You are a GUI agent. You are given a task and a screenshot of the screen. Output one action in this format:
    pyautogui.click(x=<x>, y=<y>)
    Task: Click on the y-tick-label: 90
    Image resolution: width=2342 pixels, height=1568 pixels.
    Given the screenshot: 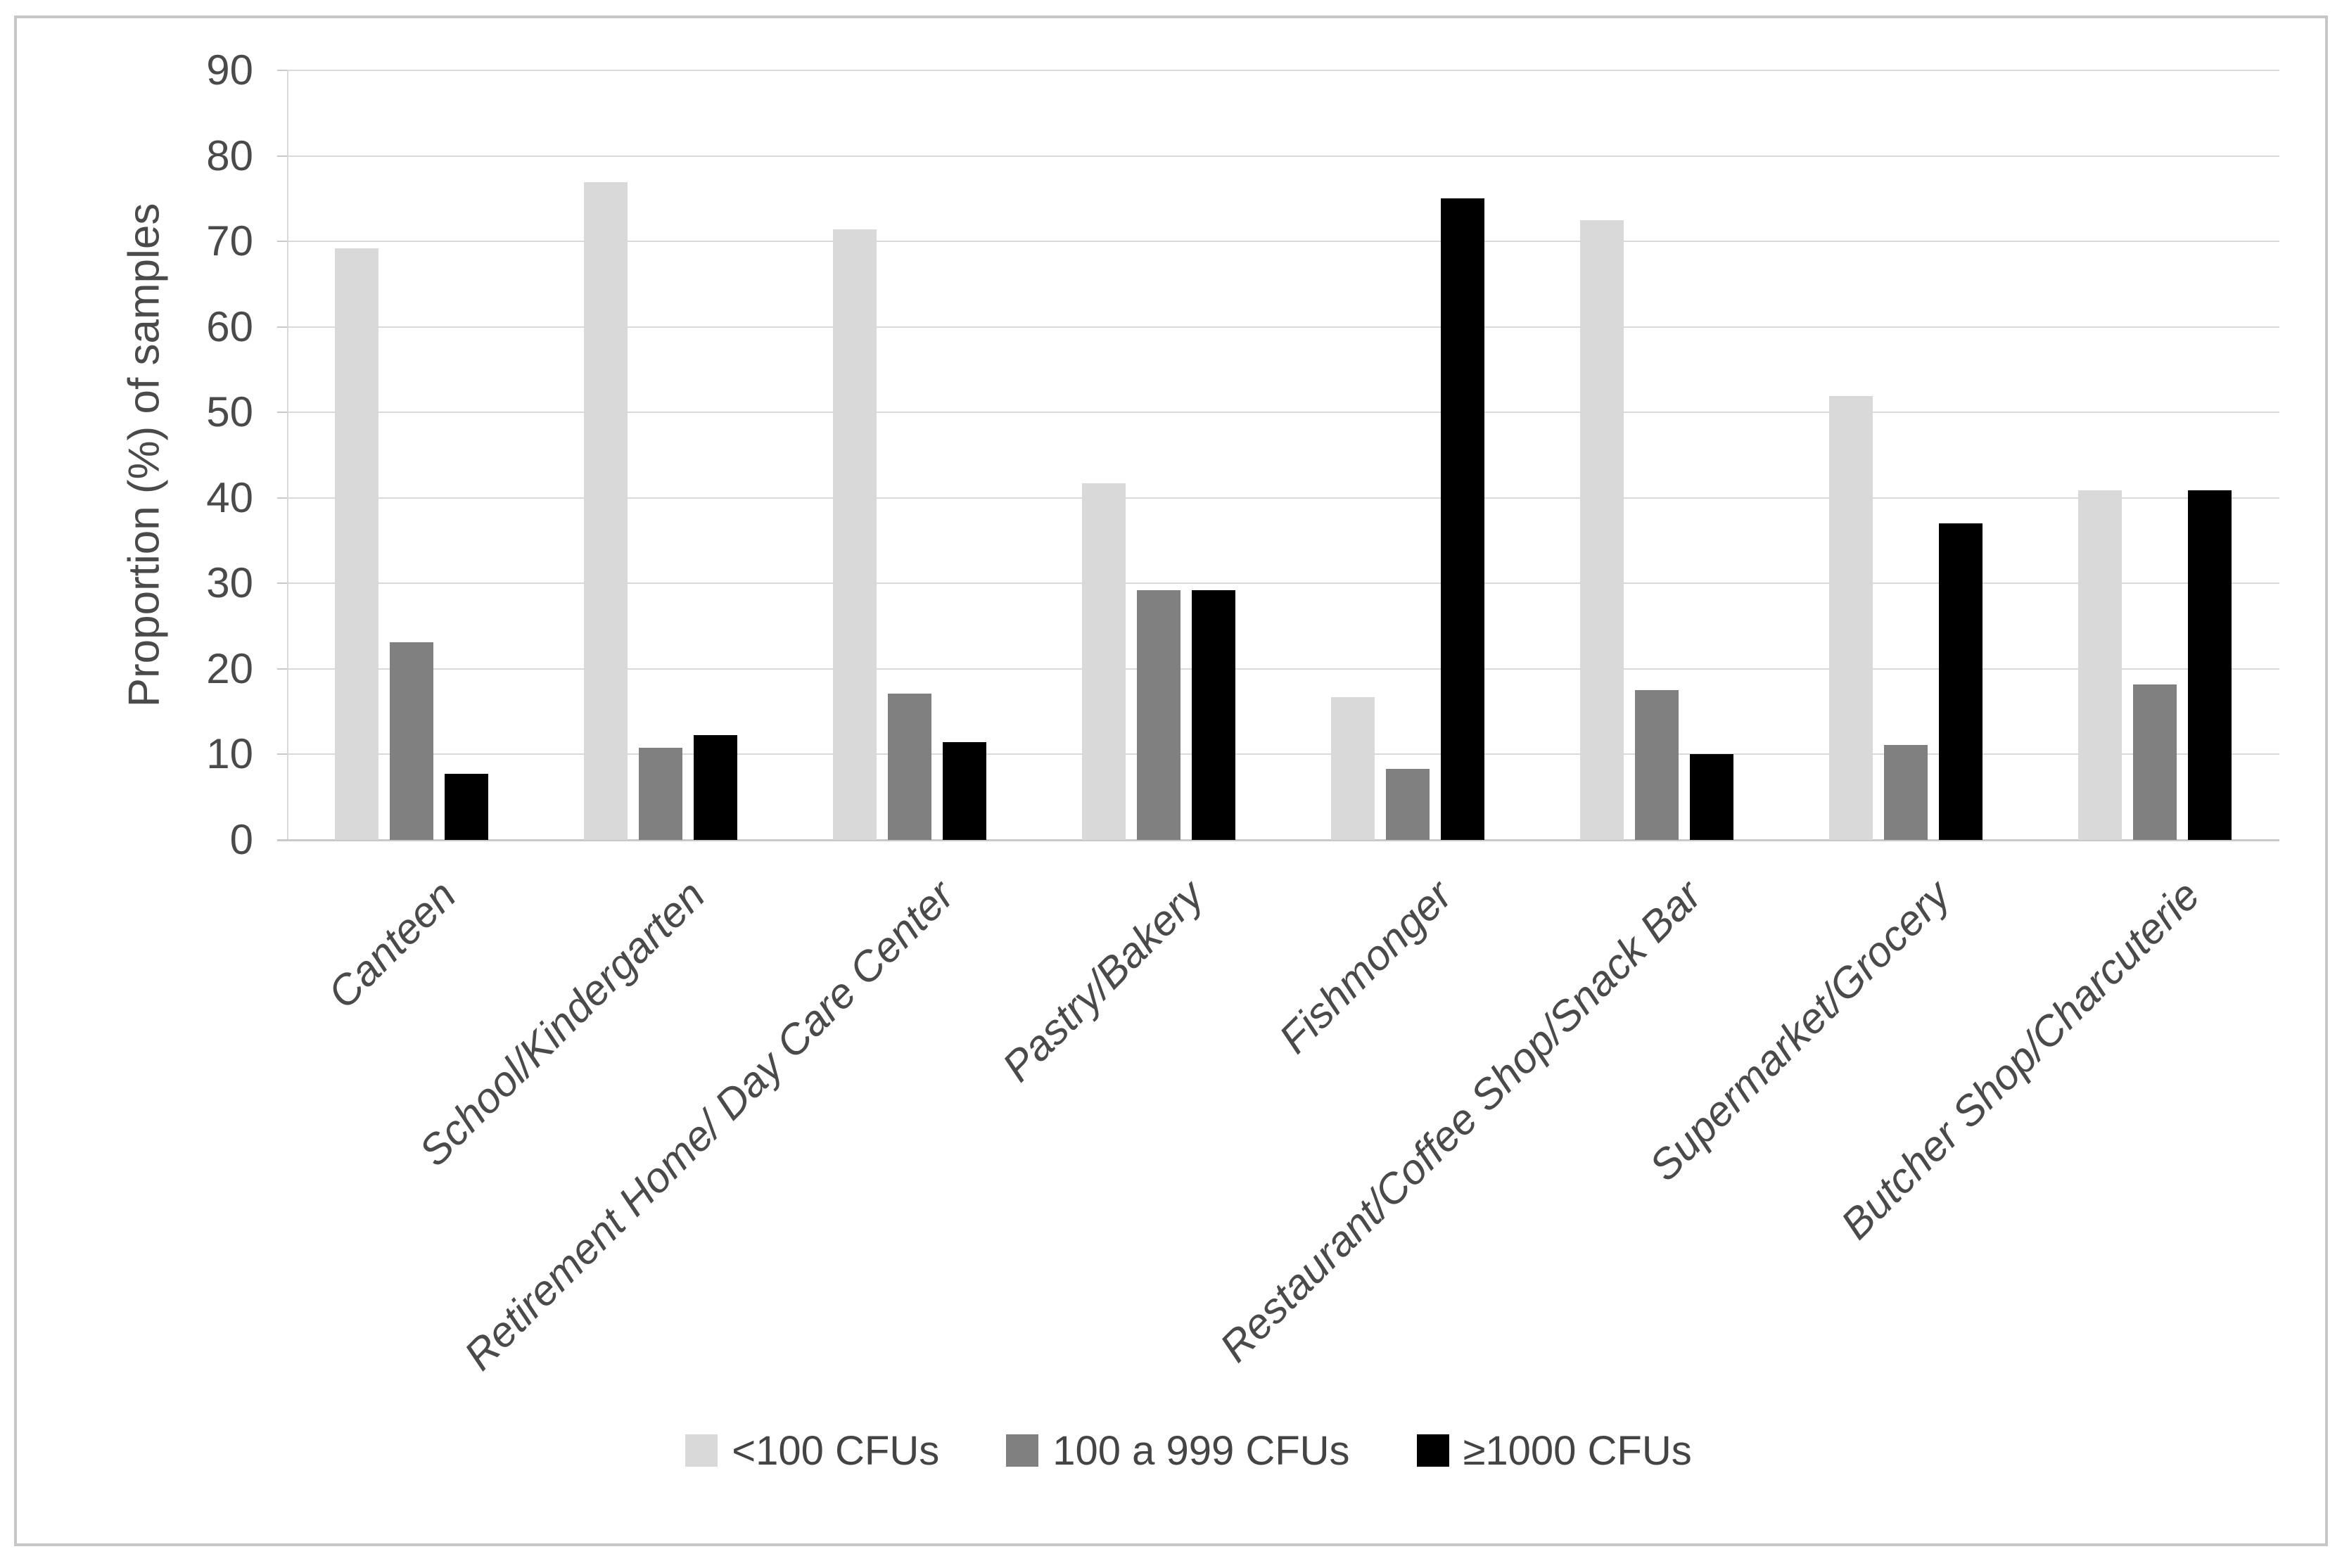 What is the action you would take?
    pyautogui.click(x=229, y=70)
    